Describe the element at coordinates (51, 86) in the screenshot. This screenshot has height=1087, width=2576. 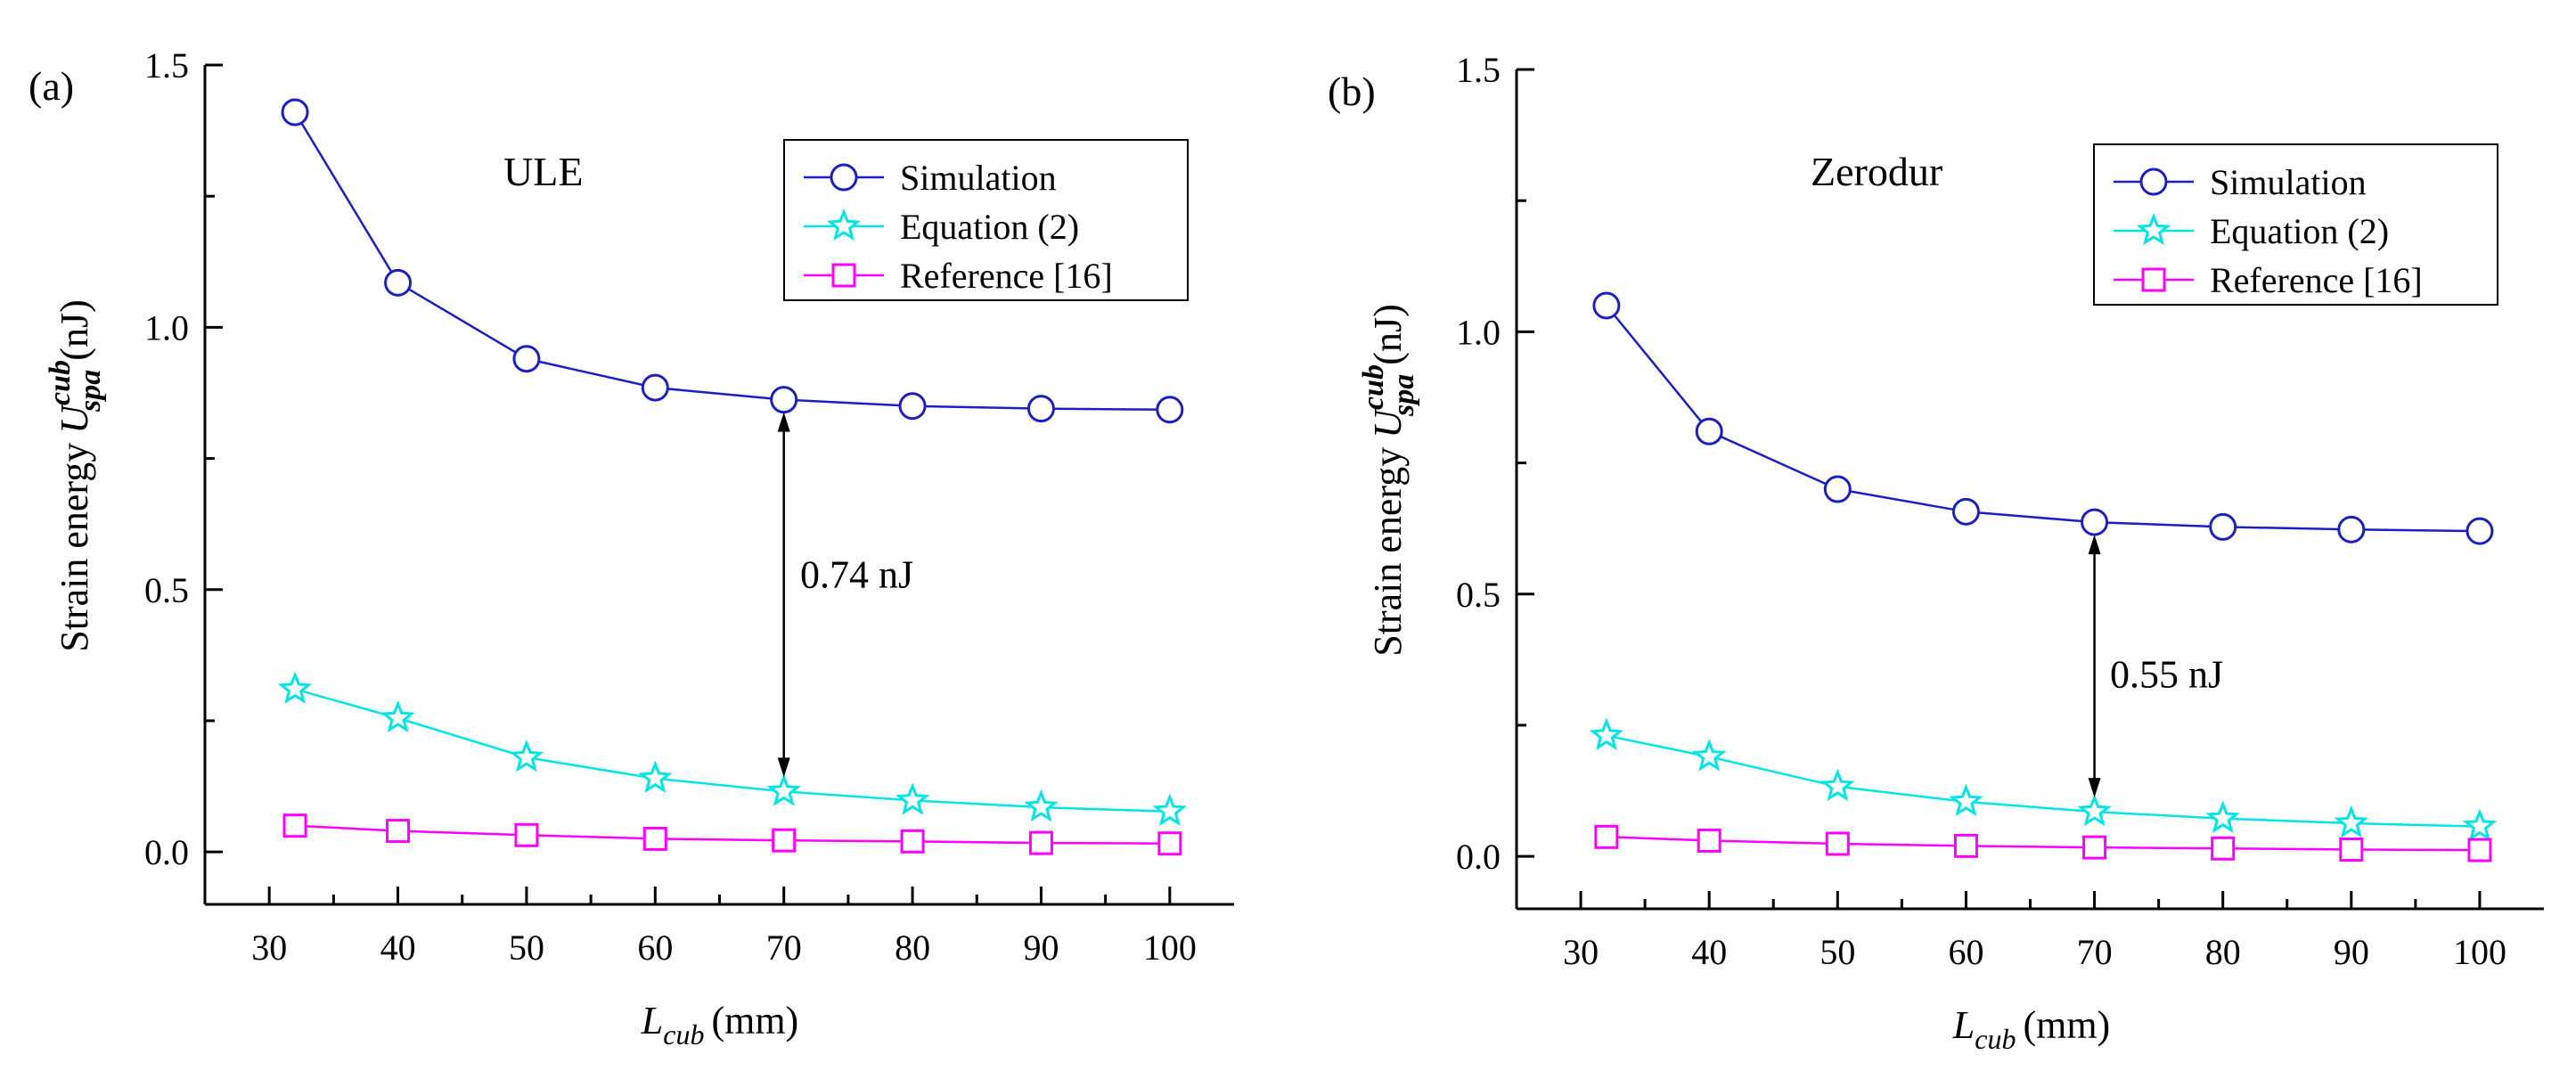
I see `panel-label: (a)` at that location.